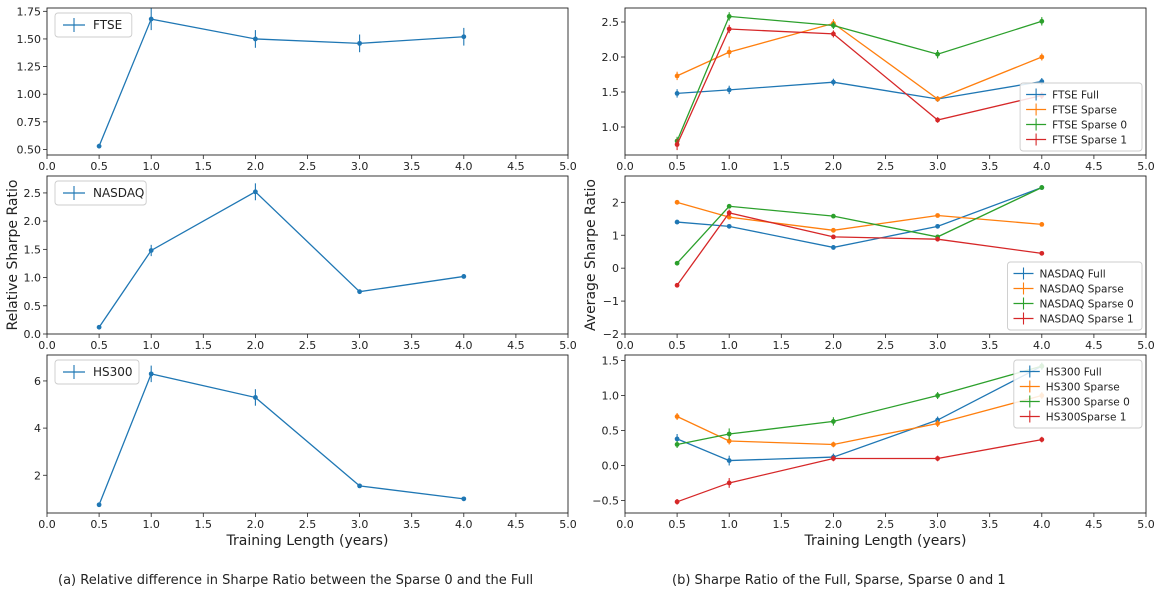 The height and width of the screenshot is (598, 1160). I want to click on series-hs300-full, so click(859, 414).